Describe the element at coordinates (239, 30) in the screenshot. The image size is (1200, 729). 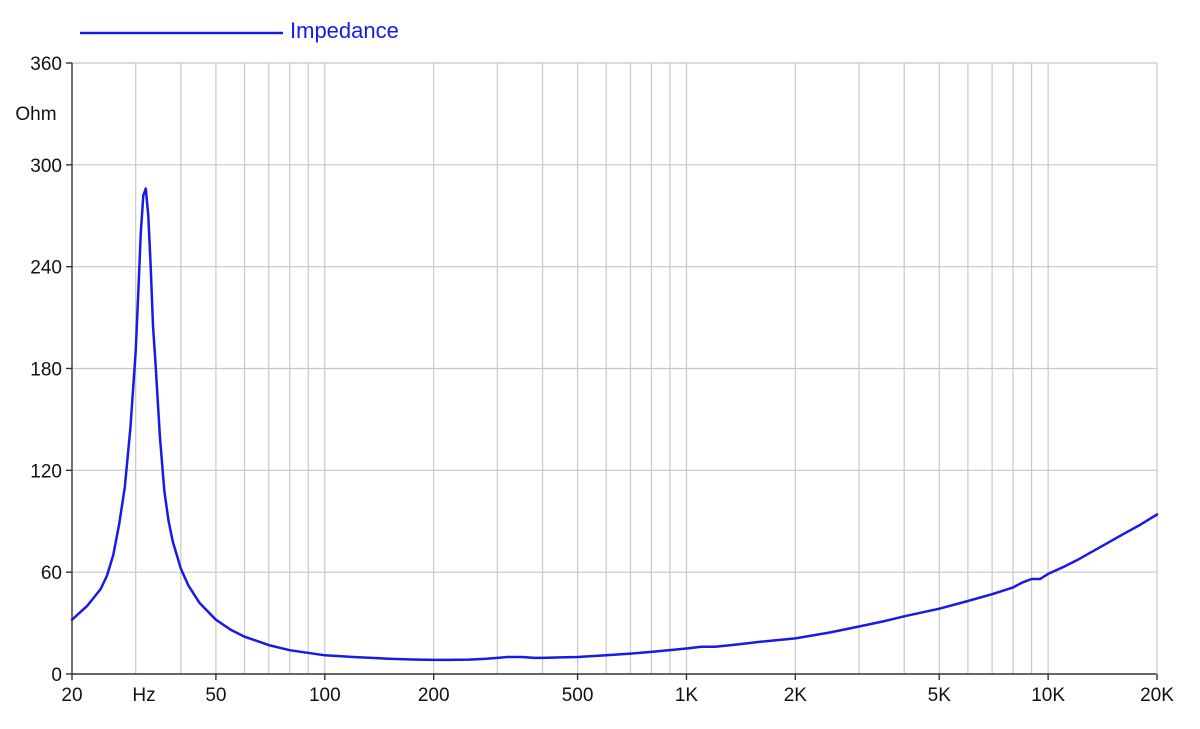
I see `legend: Impedance` at that location.